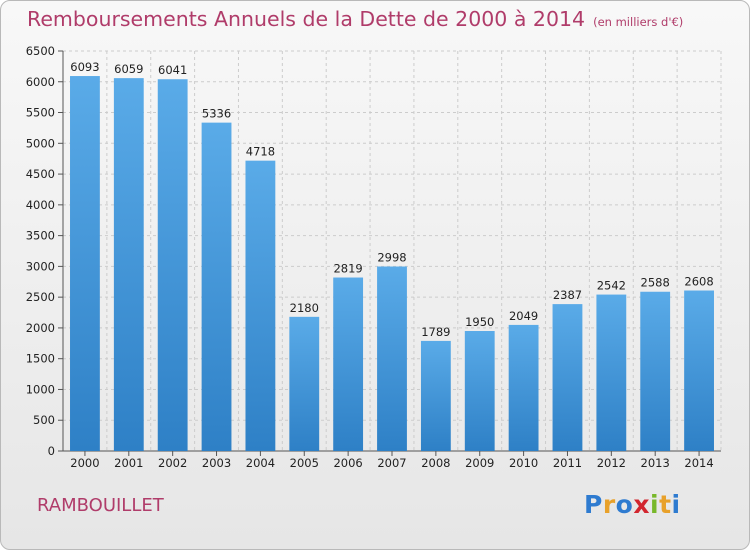 The image size is (750, 550). I want to click on data-label: 2998, so click(391, 258).